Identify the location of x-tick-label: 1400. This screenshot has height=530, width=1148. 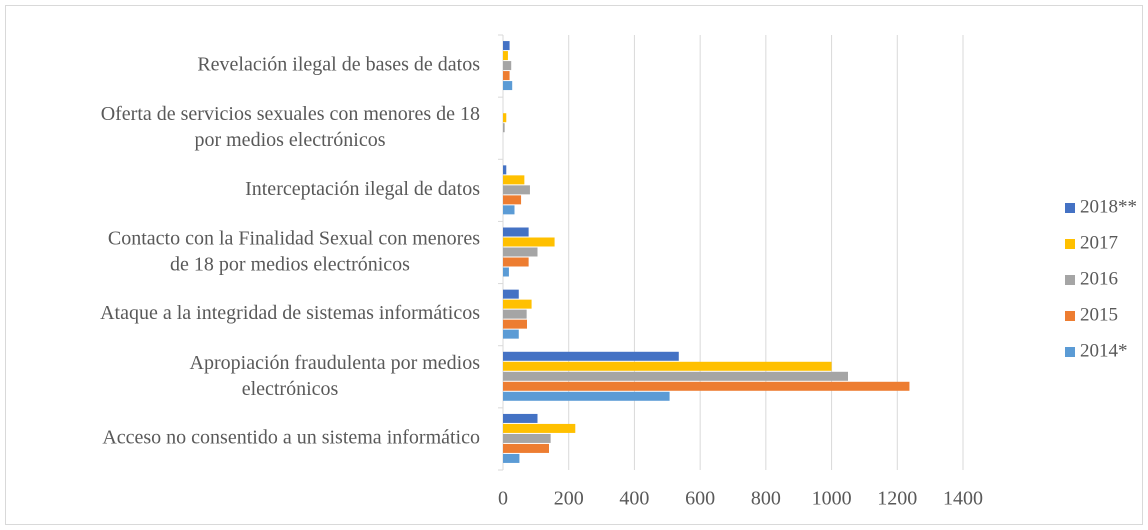
(963, 499).